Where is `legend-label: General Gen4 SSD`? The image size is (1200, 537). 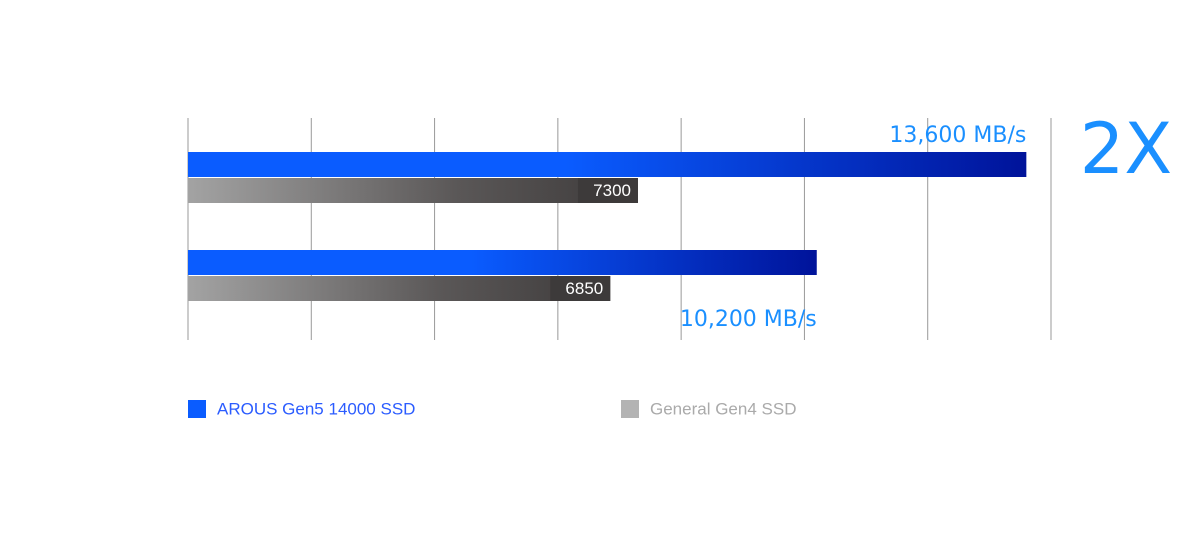
legend-label: General Gen4 SSD is located at coordinates (723, 408).